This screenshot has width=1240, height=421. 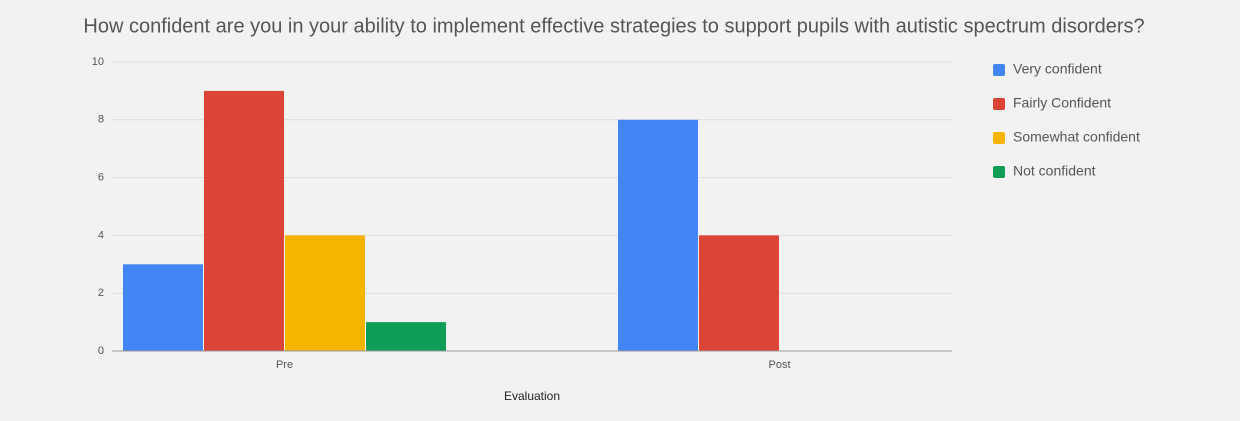 What do you see at coordinates (101, 351) in the screenshot?
I see `y-tick-label: 0` at bounding box center [101, 351].